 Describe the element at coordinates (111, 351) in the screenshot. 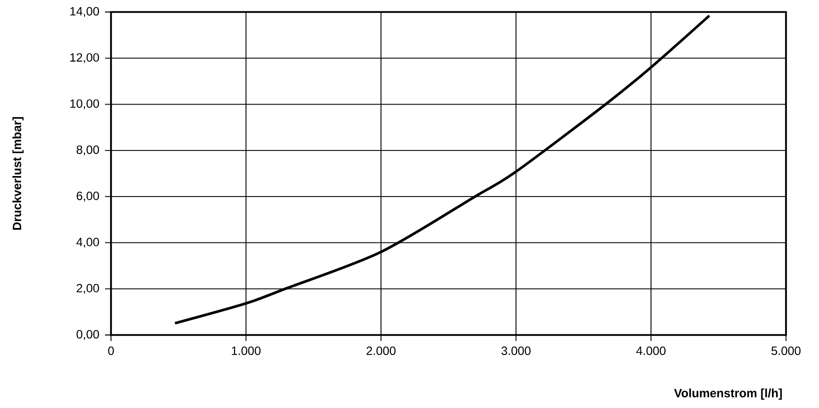

I see `x-tick-label: 0` at that location.